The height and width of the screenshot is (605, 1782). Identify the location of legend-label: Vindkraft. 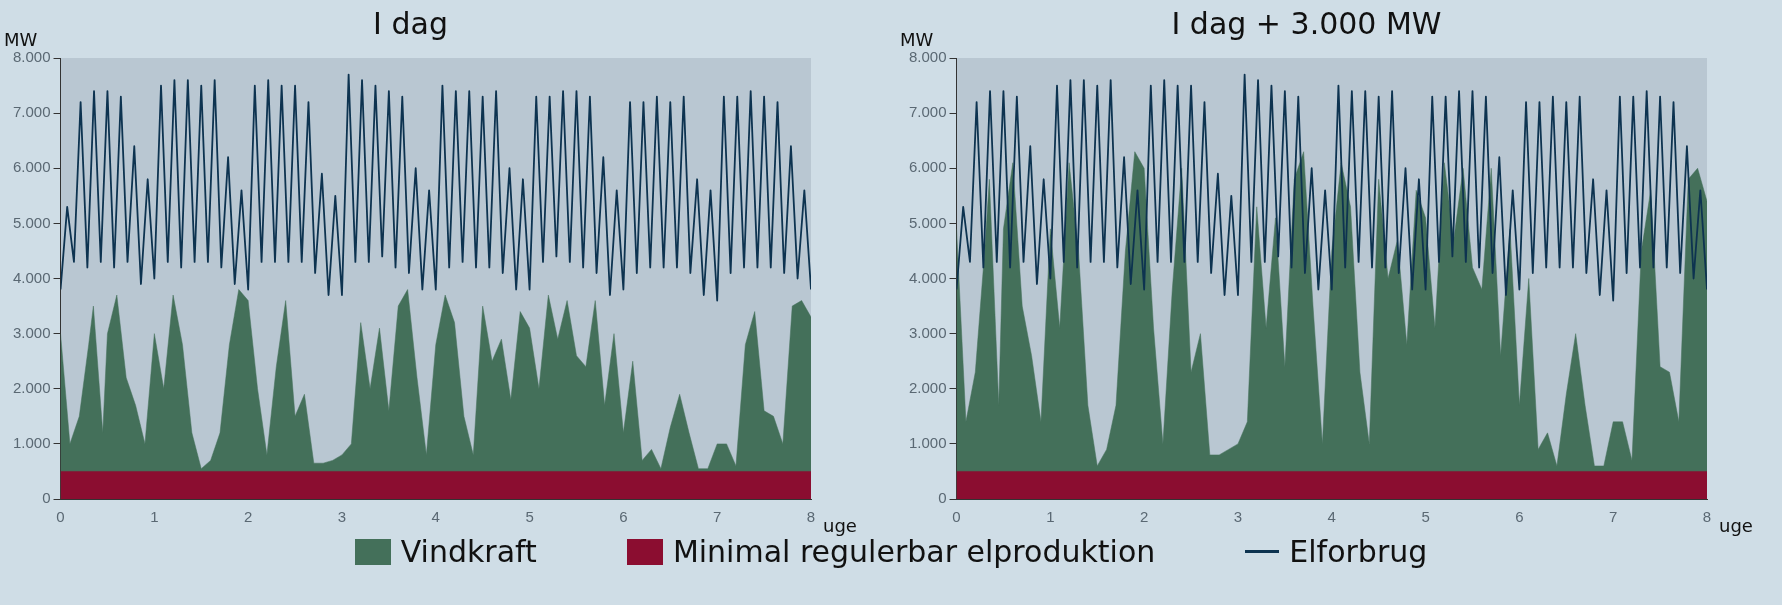
(468, 551).